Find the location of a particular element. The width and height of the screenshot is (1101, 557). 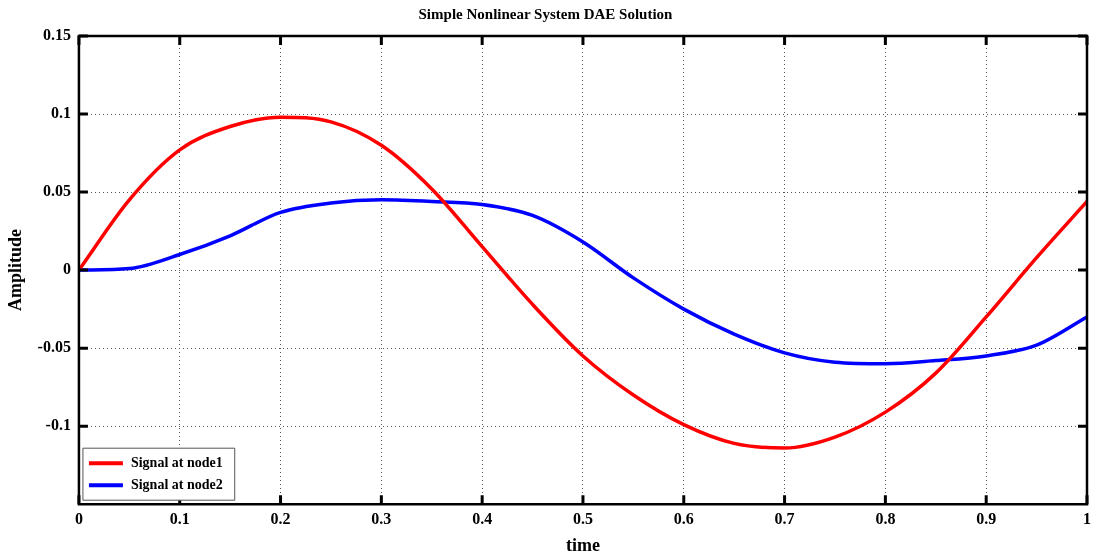

y-tick-label: 0.15 is located at coordinates (56, 35).